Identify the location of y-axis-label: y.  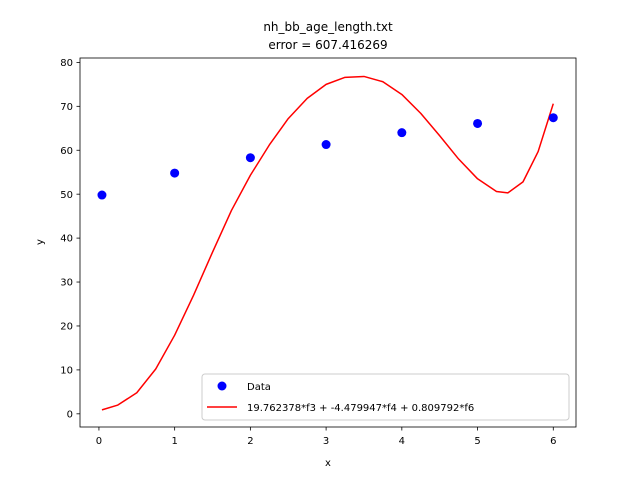
(40, 242).